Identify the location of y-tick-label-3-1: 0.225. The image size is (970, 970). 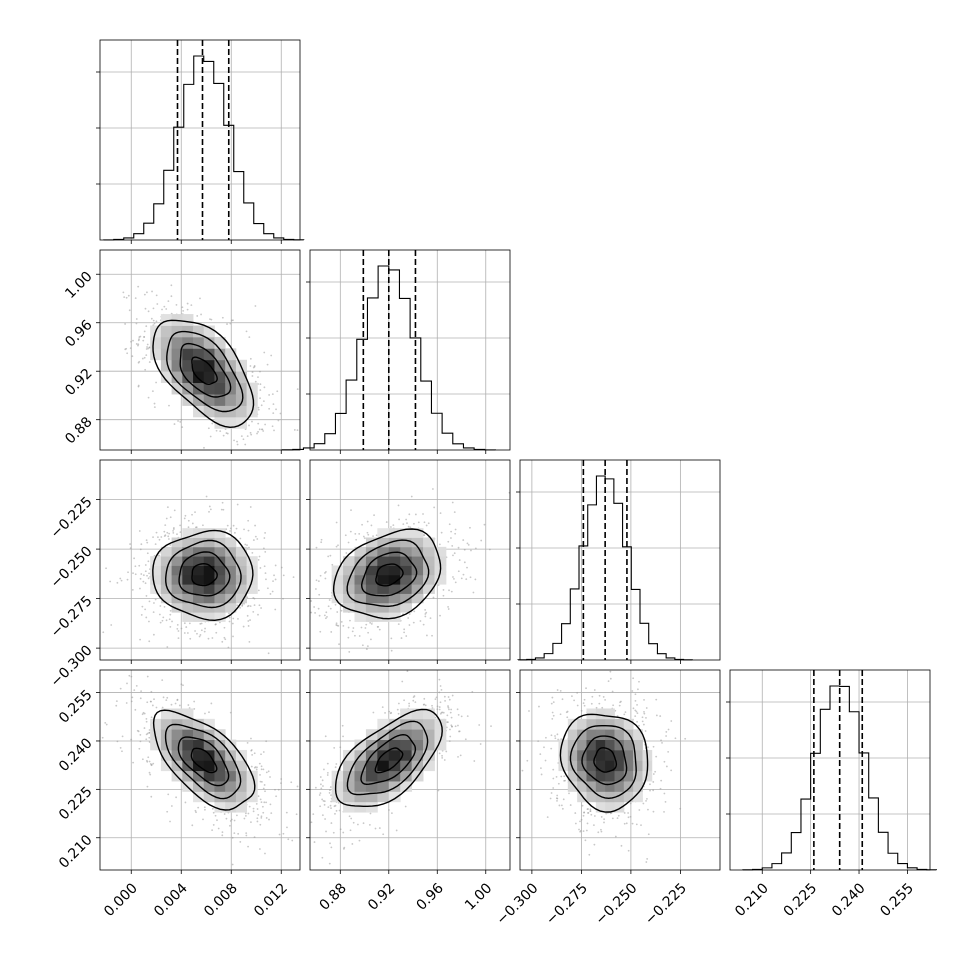
(76, 804).